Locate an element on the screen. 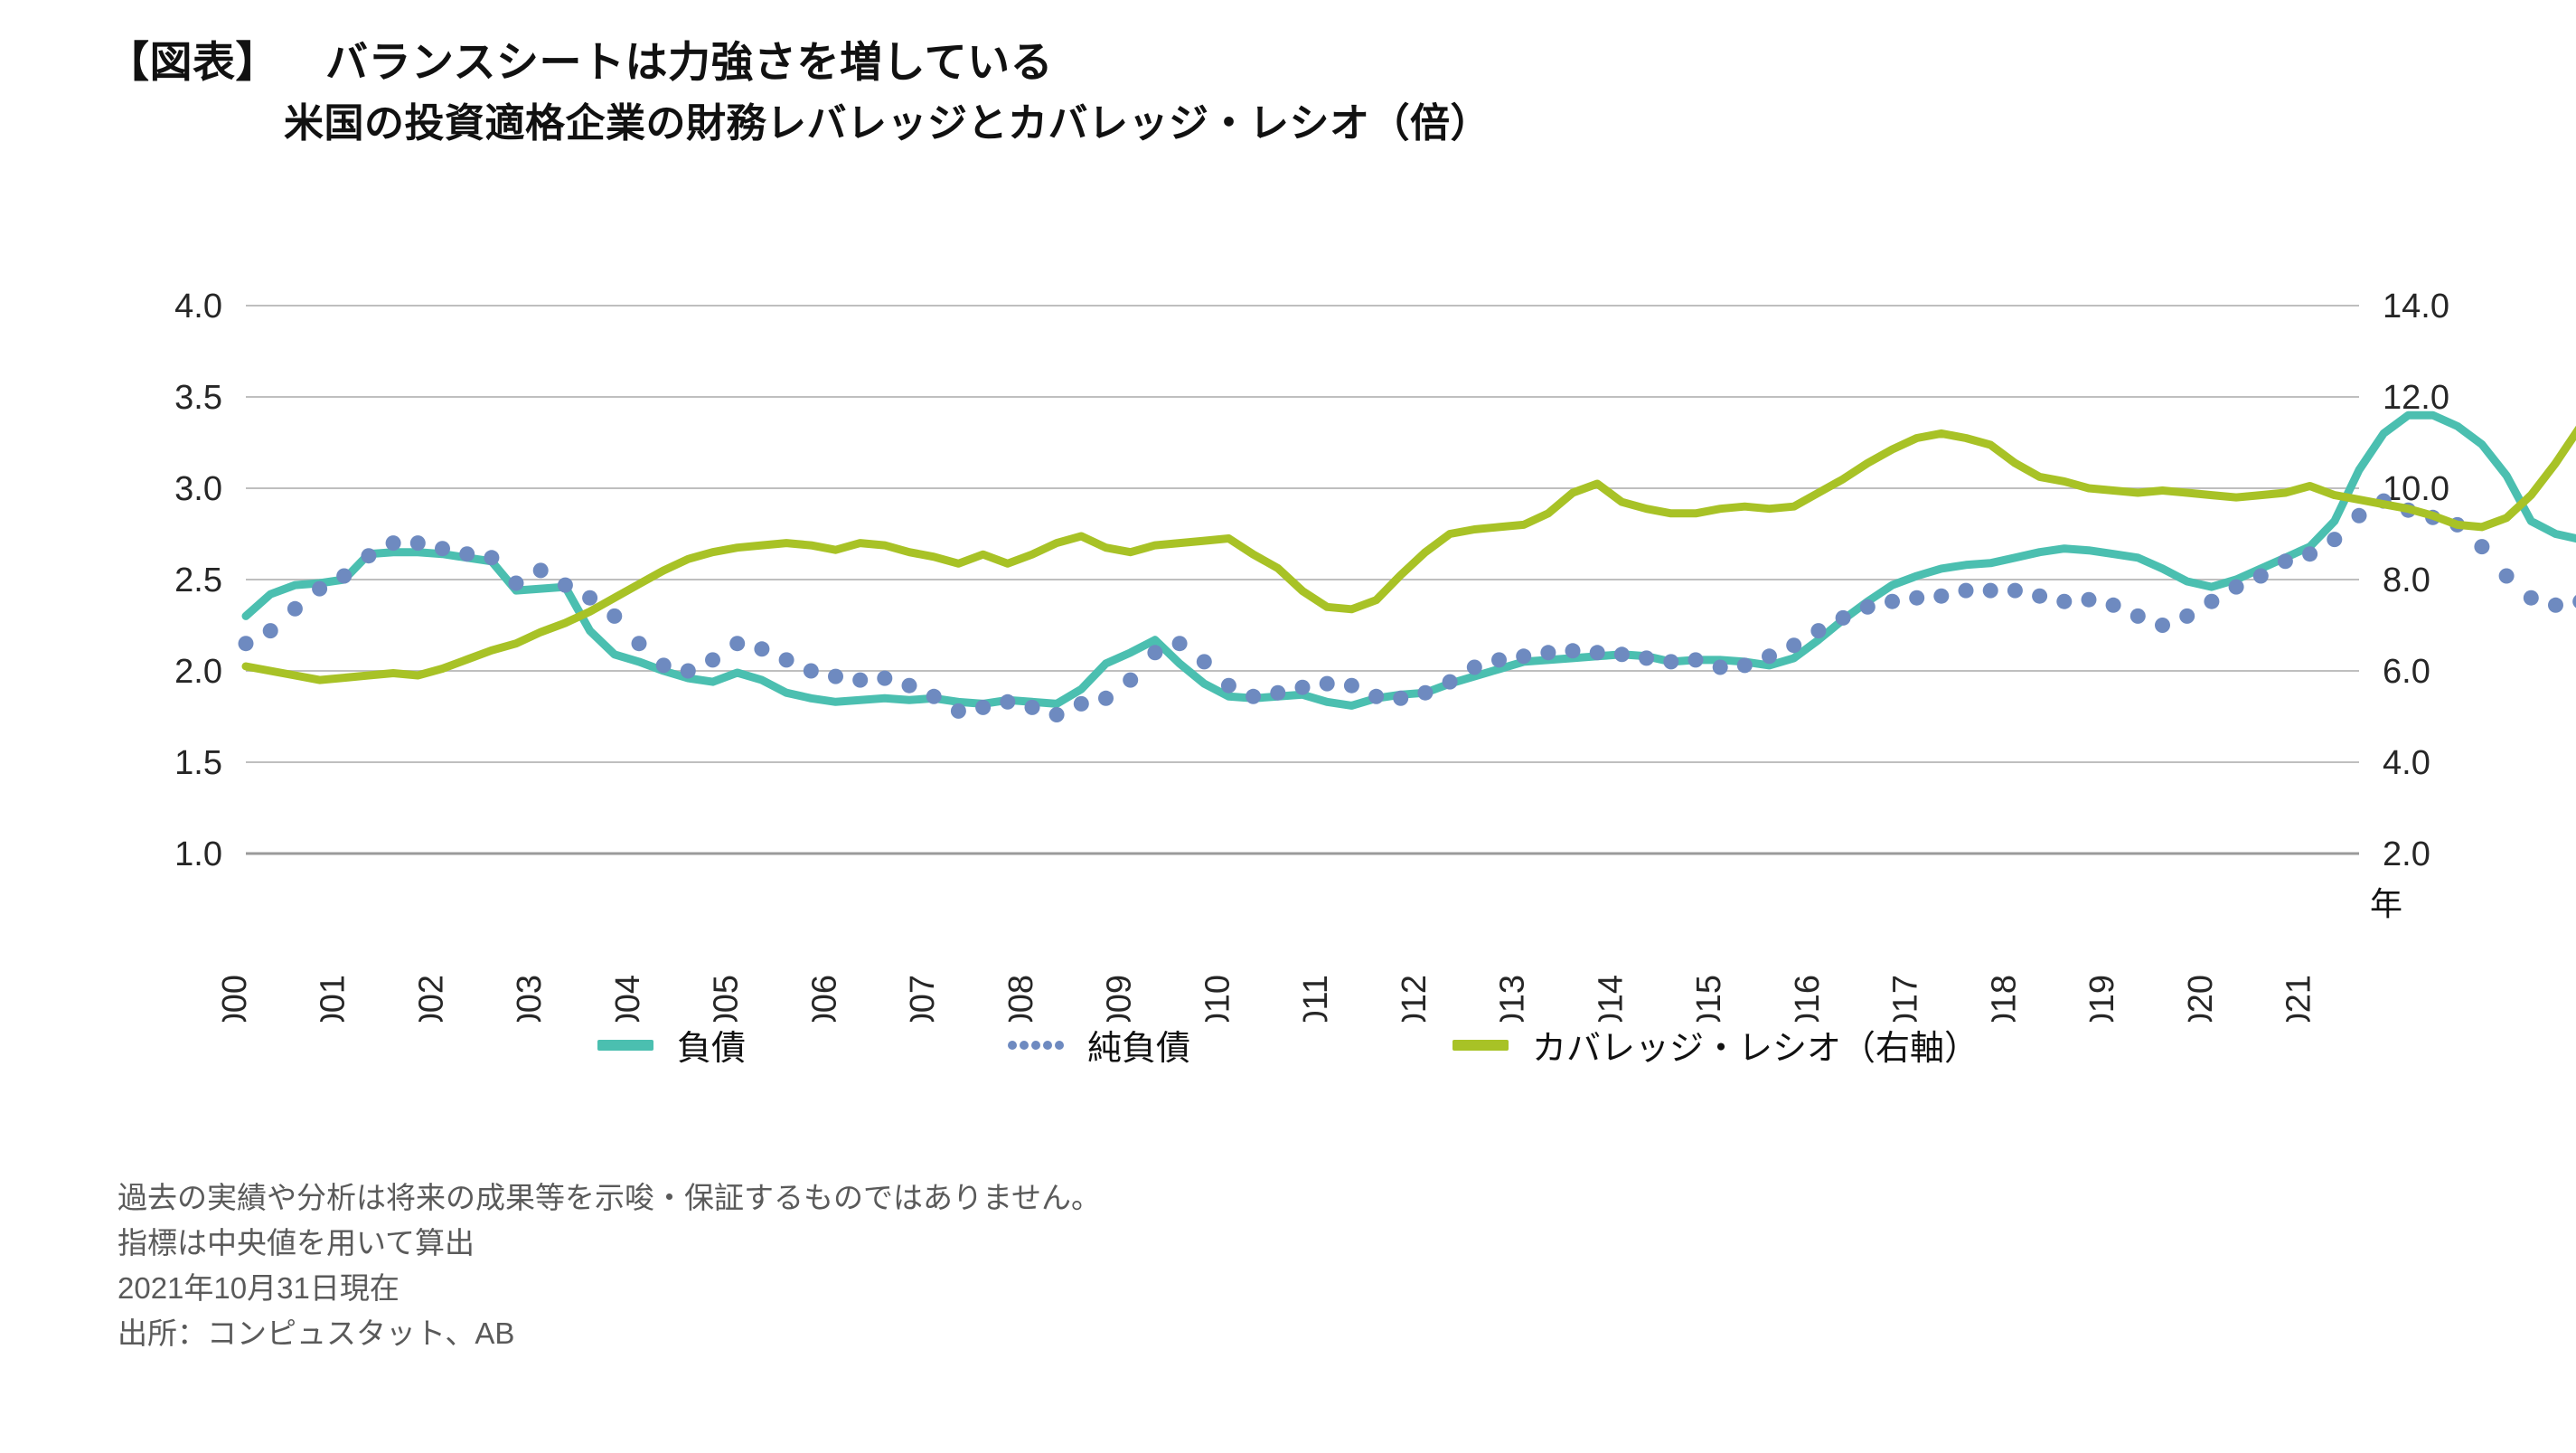 Image resolution: width=2576 pixels, height=1453 pixels. x-axis-unit-label: 年 is located at coordinates (2386, 903).